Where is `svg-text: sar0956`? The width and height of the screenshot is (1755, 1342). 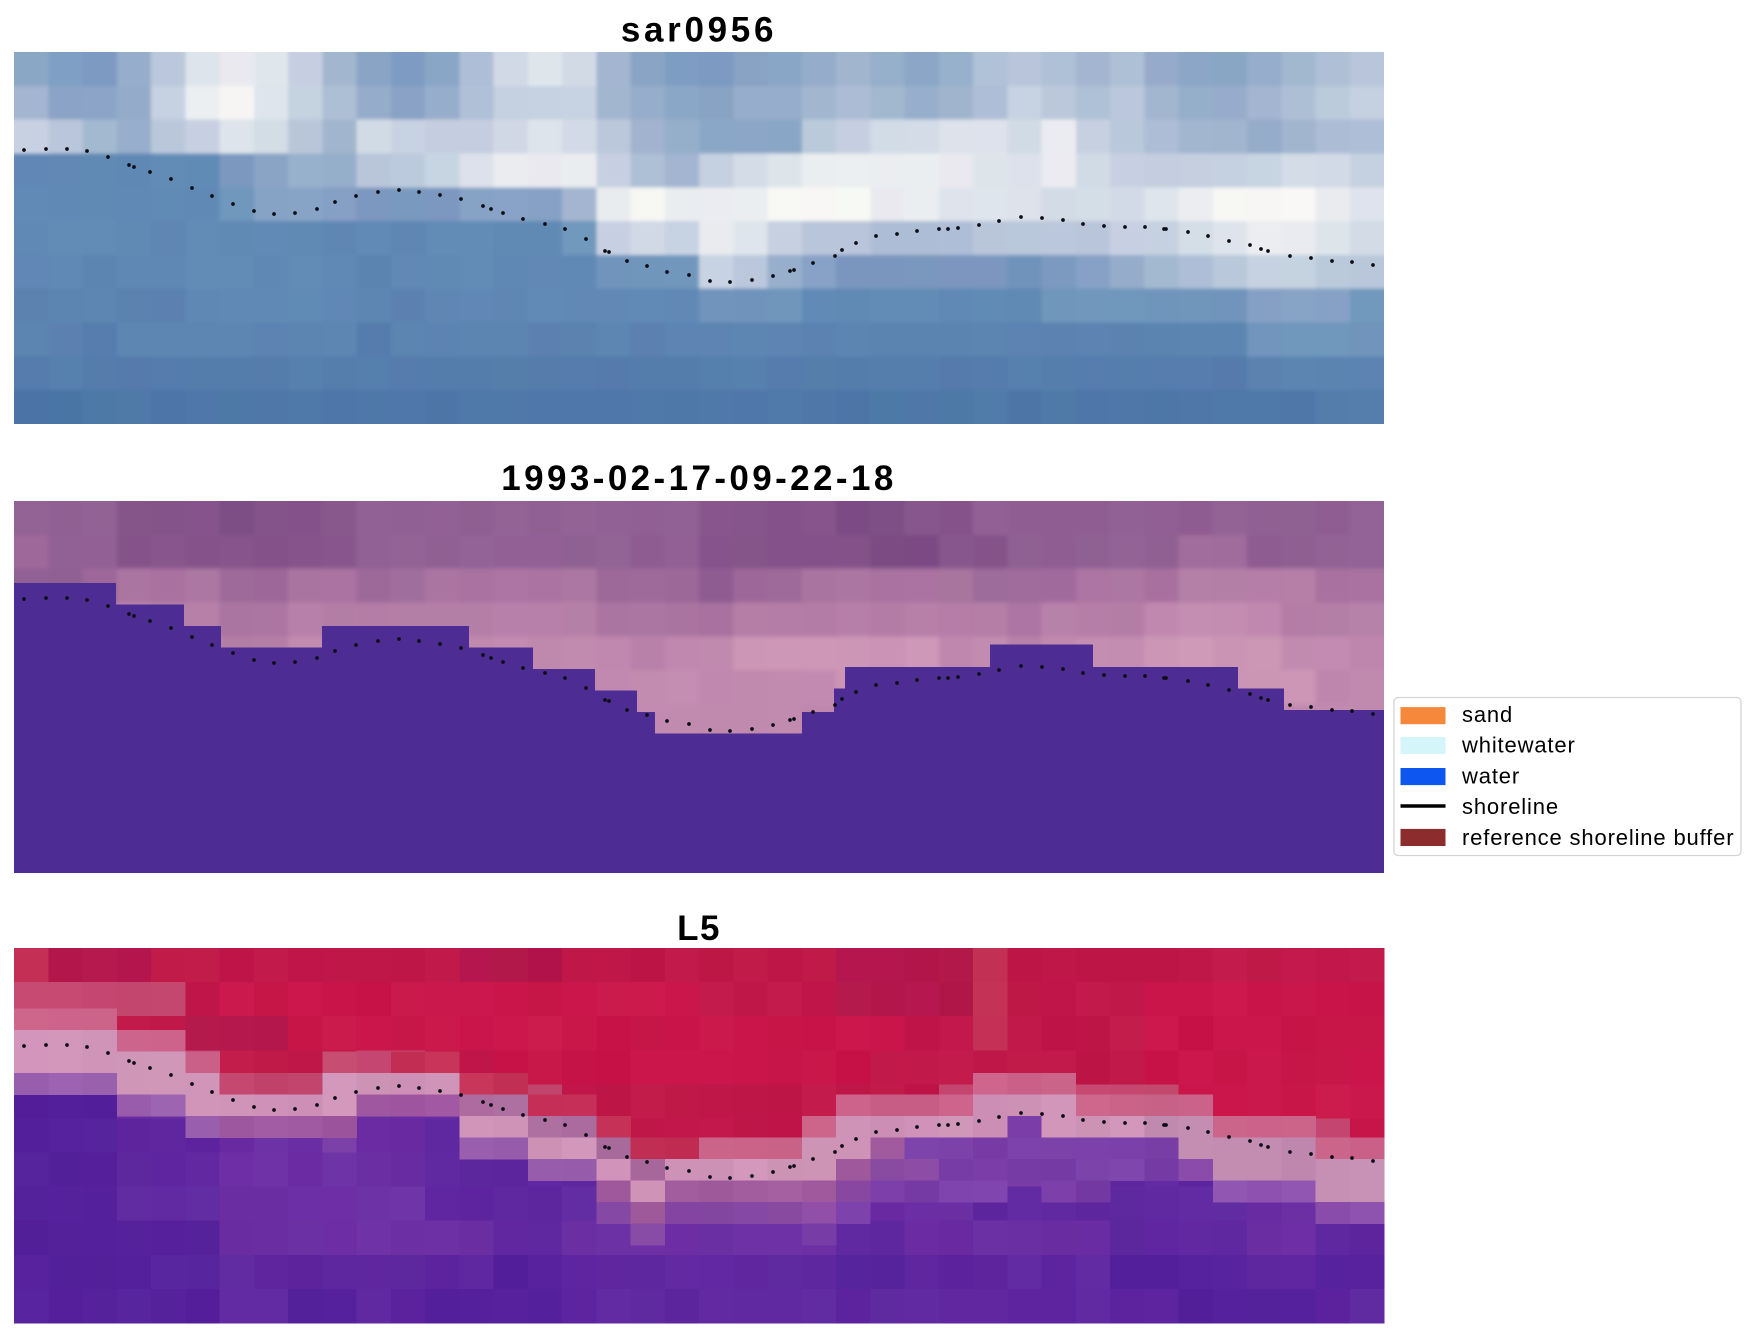 svg-text: sar0956 is located at coordinates (699, 30).